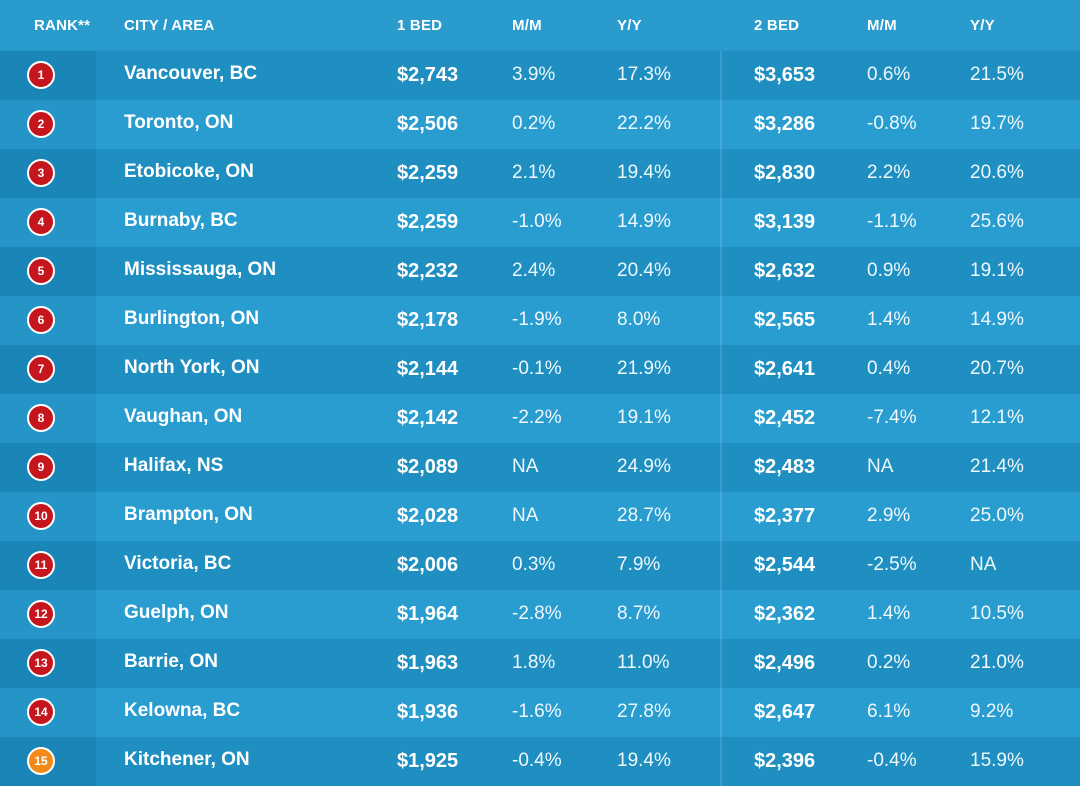 This screenshot has width=1080, height=786. What do you see at coordinates (41, 124) in the screenshot?
I see `rank-badge: 2` at bounding box center [41, 124].